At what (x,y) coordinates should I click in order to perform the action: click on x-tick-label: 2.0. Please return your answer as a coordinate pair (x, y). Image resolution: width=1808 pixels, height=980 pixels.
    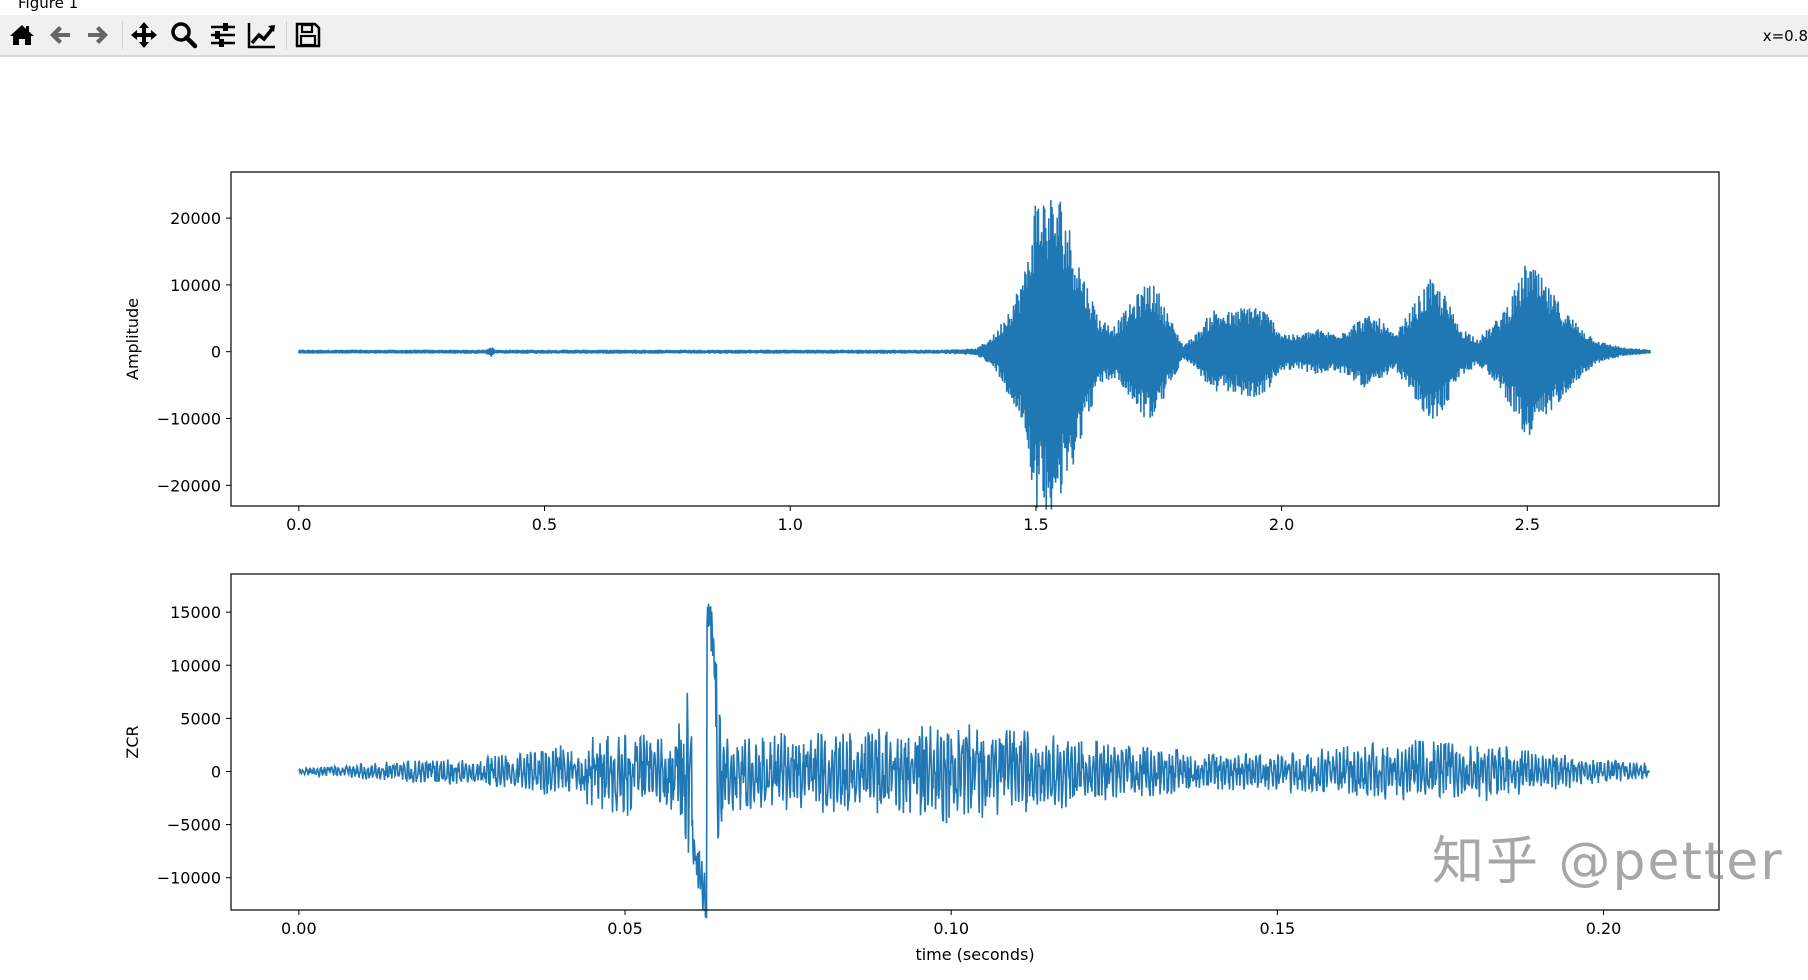
    Looking at the image, I should click on (1281, 524).